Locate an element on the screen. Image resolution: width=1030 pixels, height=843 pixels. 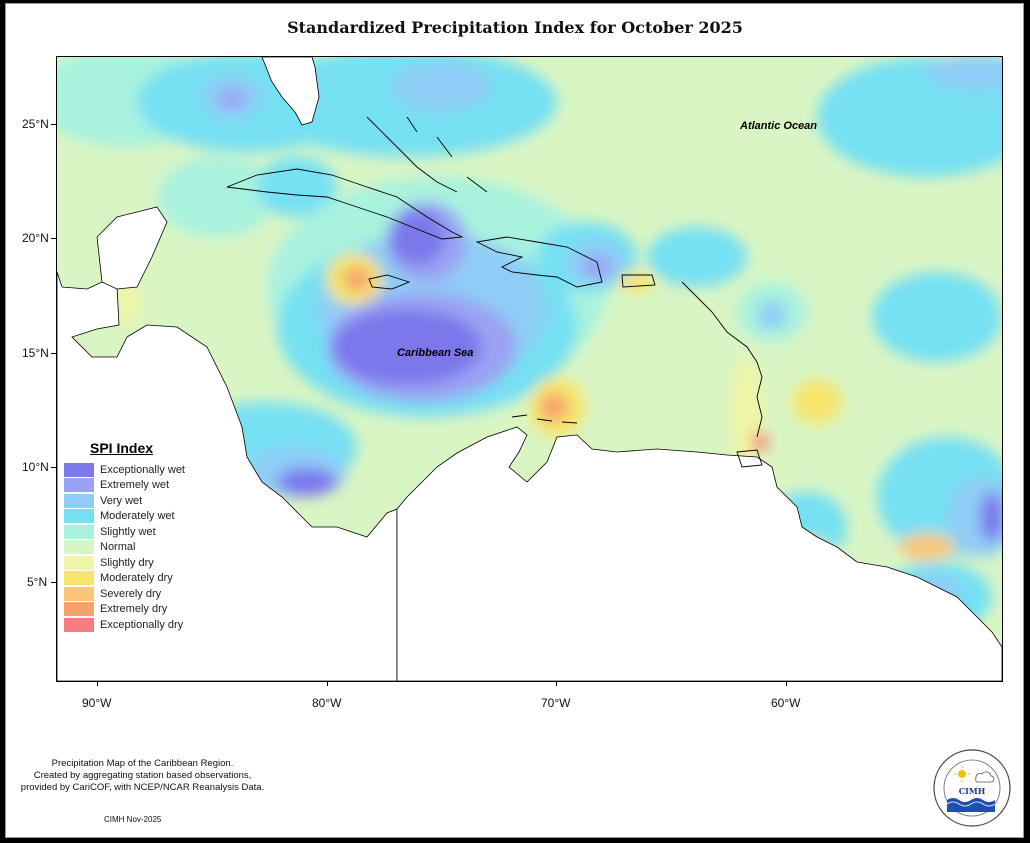
island-aruba-curacao is located at coordinates (544, 419).